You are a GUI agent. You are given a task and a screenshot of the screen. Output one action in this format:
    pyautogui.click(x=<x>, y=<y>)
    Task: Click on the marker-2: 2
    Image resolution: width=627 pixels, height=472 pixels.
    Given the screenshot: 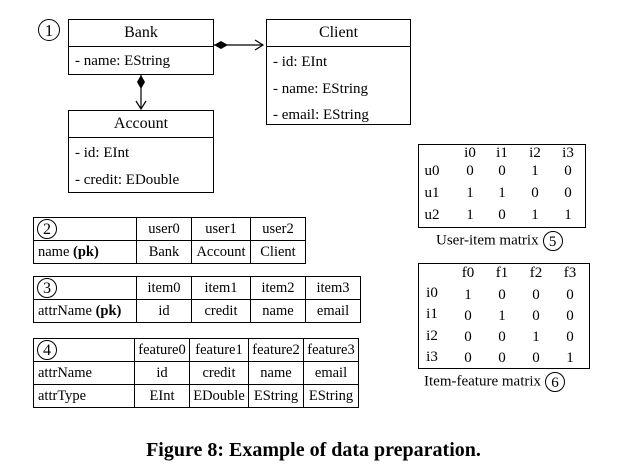 What is the action you would take?
    pyautogui.click(x=47, y=229)
    